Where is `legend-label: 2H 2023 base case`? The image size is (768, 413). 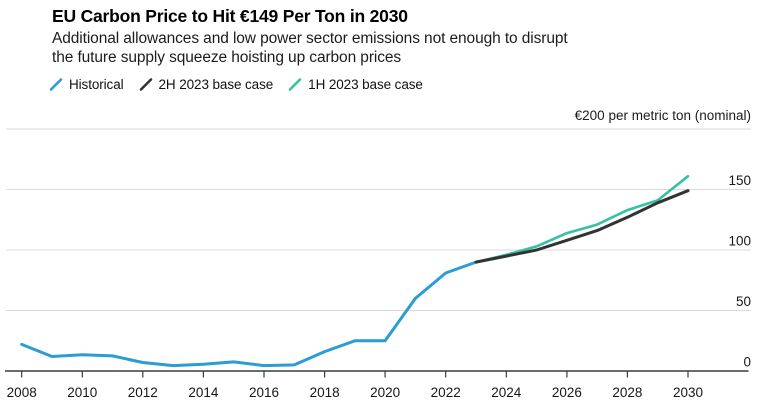 legend-label: 2H 2023 base case is located at coordinates (216, 84).